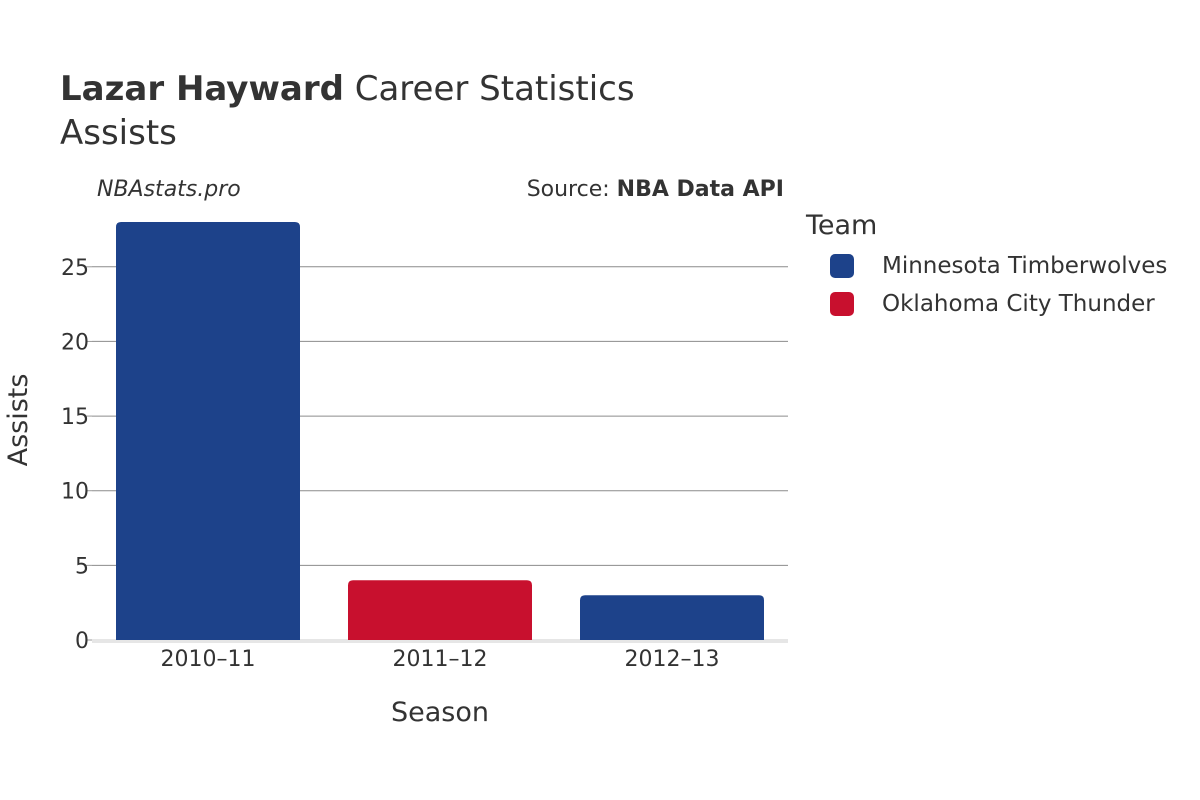  I want to click on y-tick-label: 10, so click(75, 492).